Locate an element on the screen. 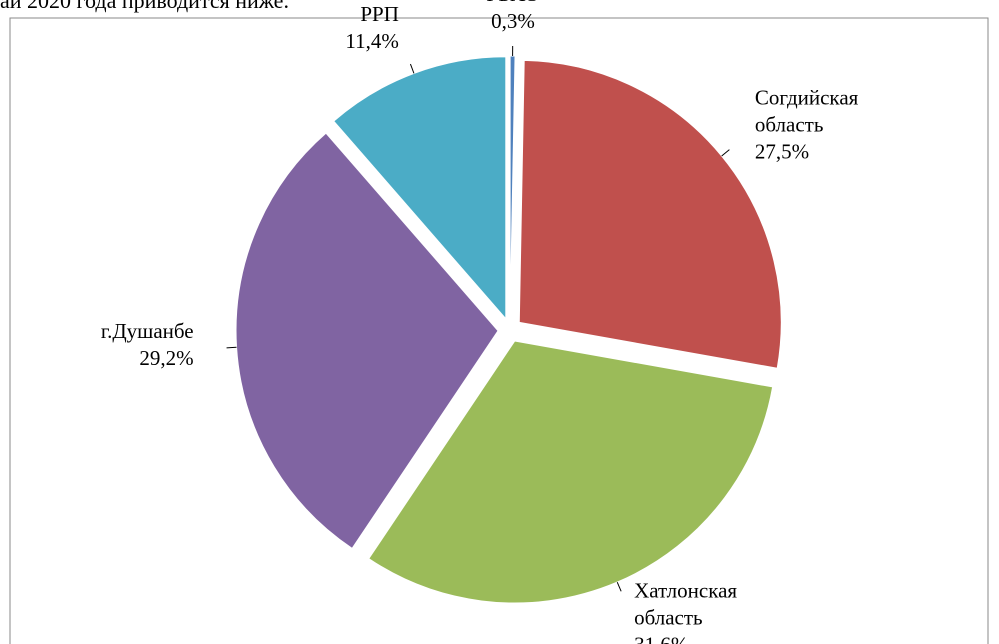 The height and width of the screenshot is (644, 999). value-label: 29,2% is located at coordinates (166, 358).